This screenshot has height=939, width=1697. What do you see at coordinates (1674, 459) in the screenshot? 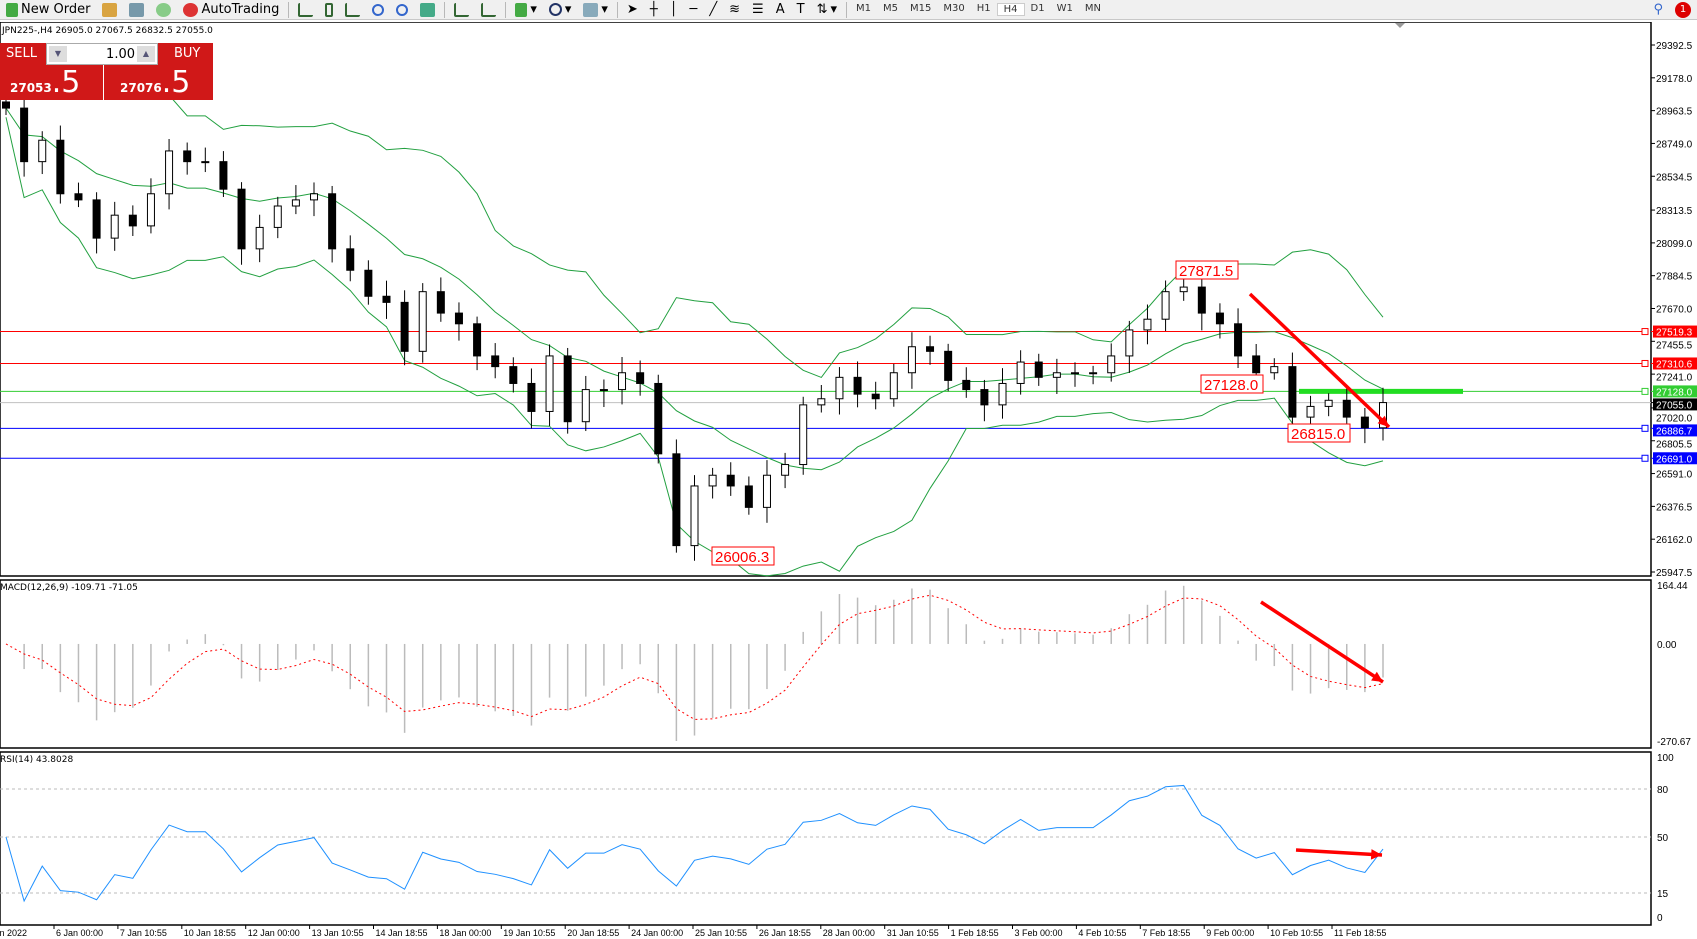
I see `price-line-tag-label: 26691.0` at bounding box center [1674, 459].